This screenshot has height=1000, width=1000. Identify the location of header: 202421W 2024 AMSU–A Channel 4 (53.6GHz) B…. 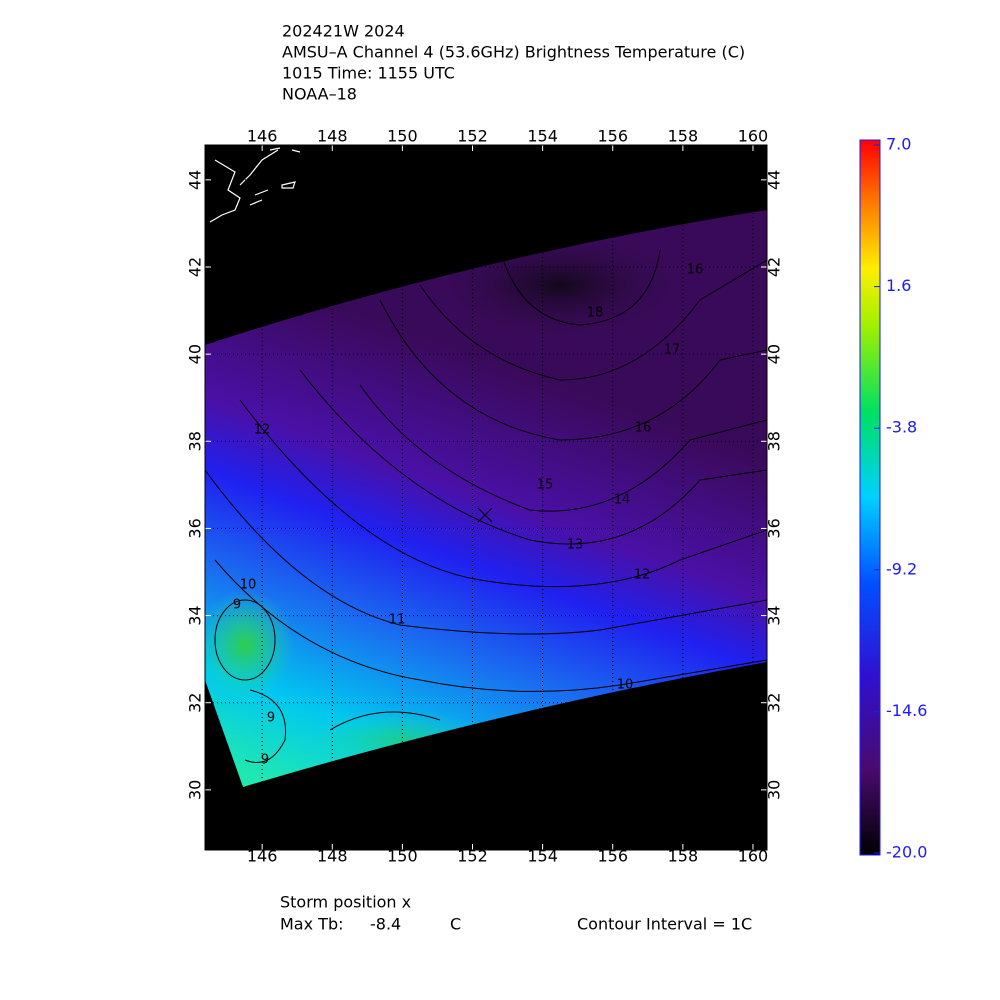
(513, 63).